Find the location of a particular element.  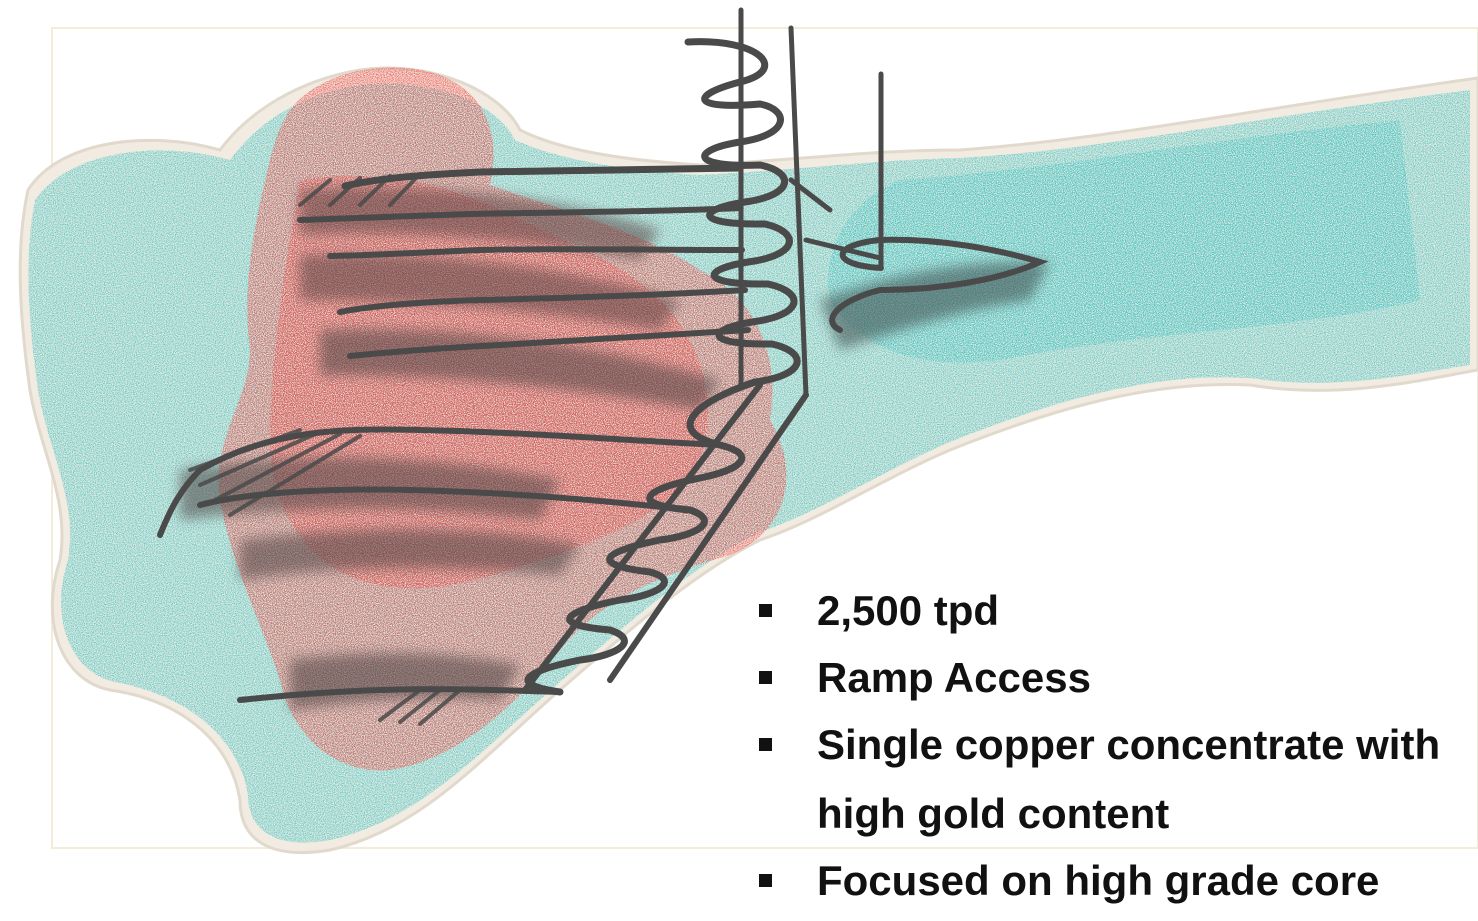

connecting-drift is located at coordinates (835, 219).